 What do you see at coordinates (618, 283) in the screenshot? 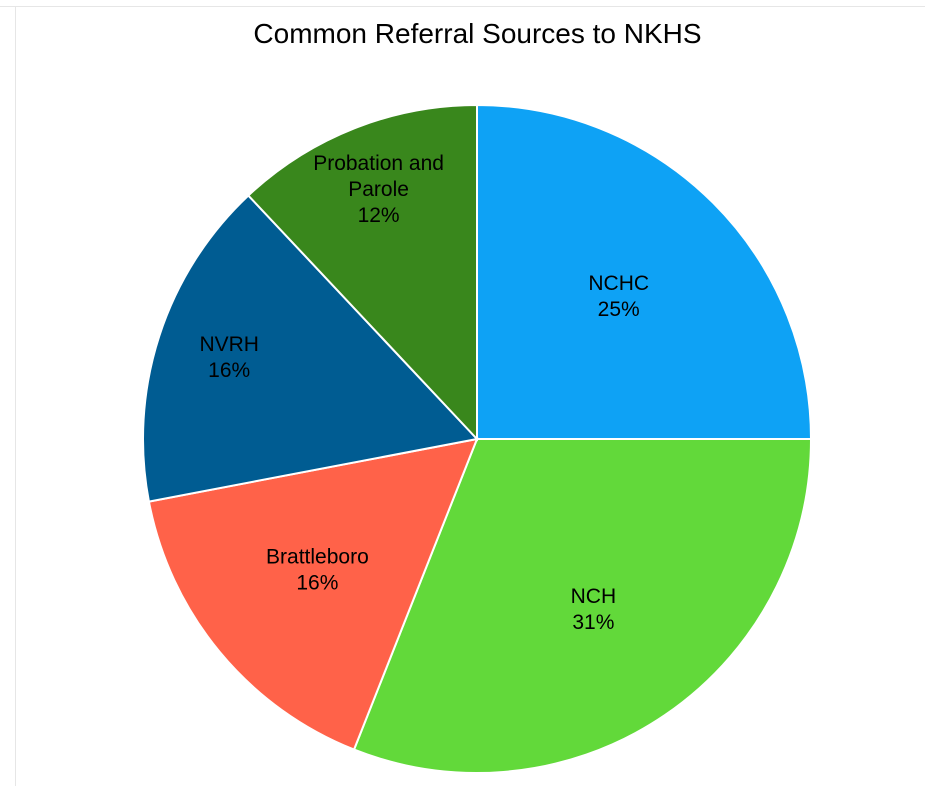
I see `slice-category-label: NCHC` at bounding box center [618, 283].